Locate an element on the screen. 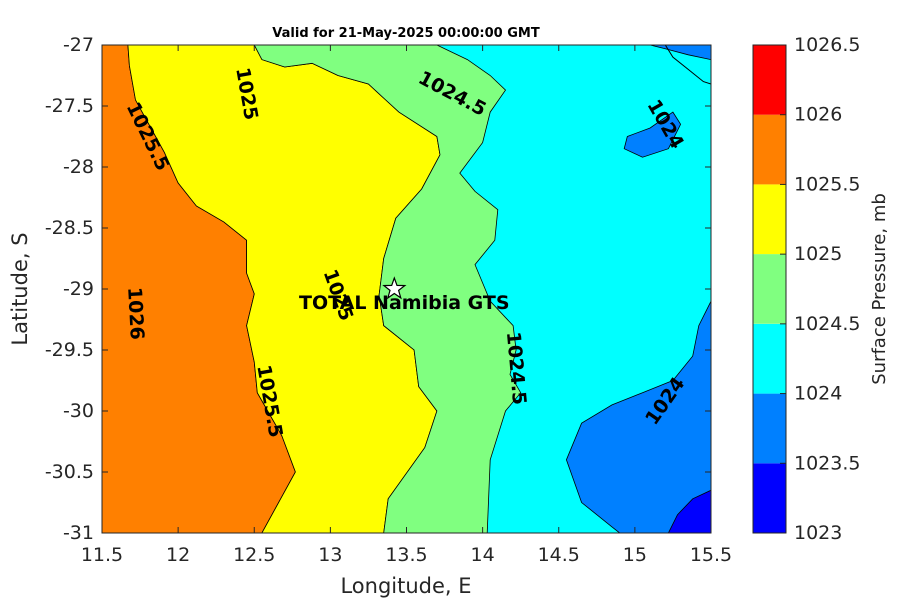 This screenshot has width=900, height=600. colorbar is located at coordinates (769, 289).